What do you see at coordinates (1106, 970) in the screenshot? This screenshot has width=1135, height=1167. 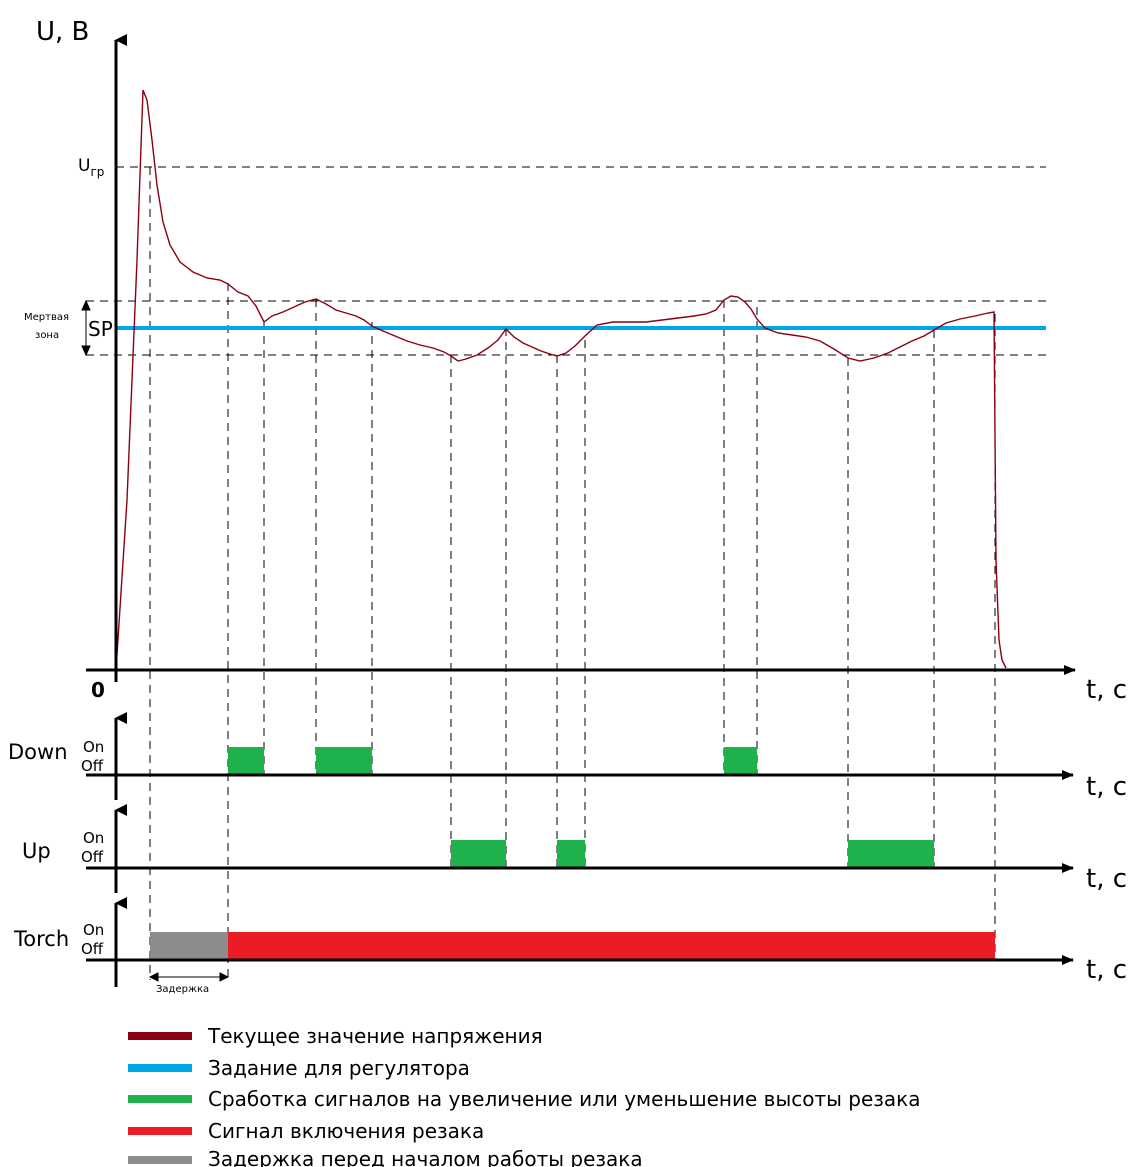 I see `torch-x-label: t, с` at bounding box center [1106, 970].